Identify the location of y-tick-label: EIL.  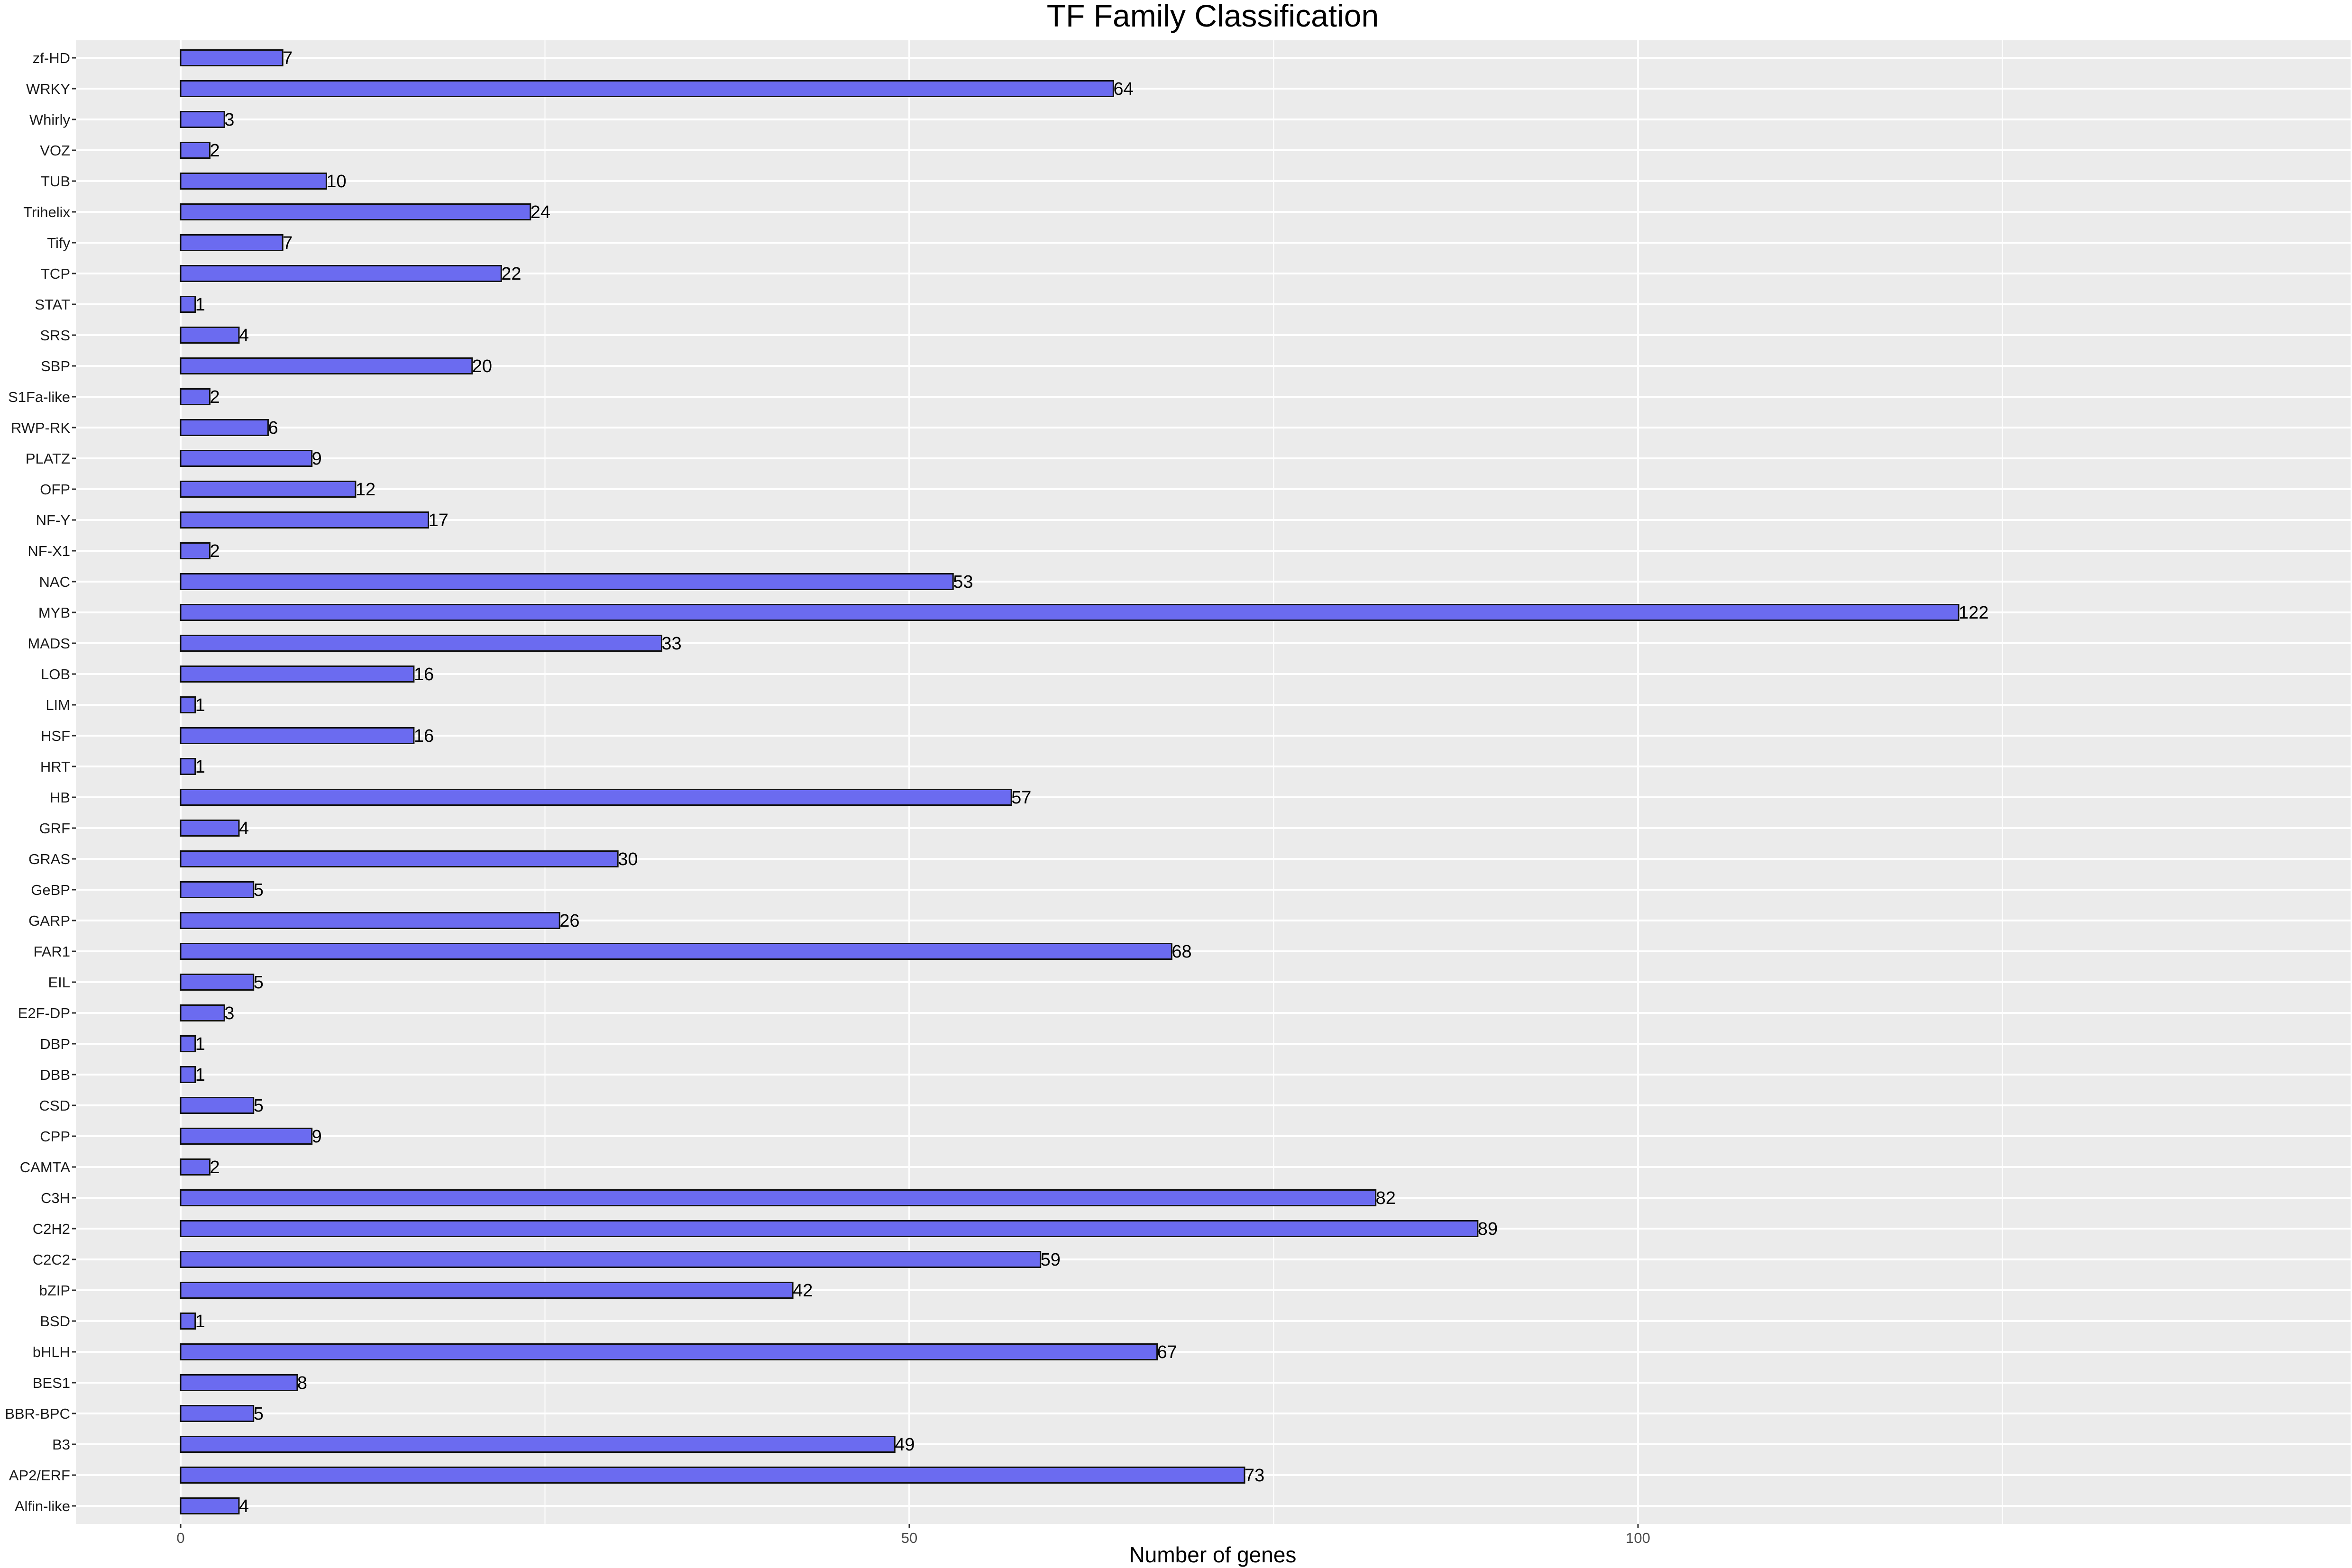
(59, 982).